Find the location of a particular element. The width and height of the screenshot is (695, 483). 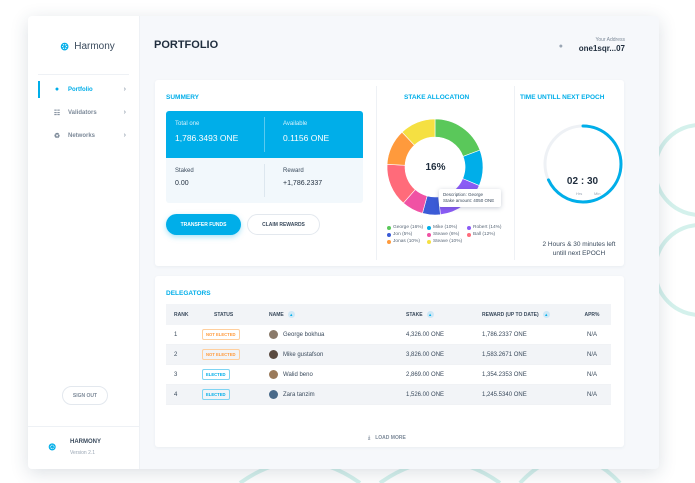

donut-slice is located at coordinates (418, 132).